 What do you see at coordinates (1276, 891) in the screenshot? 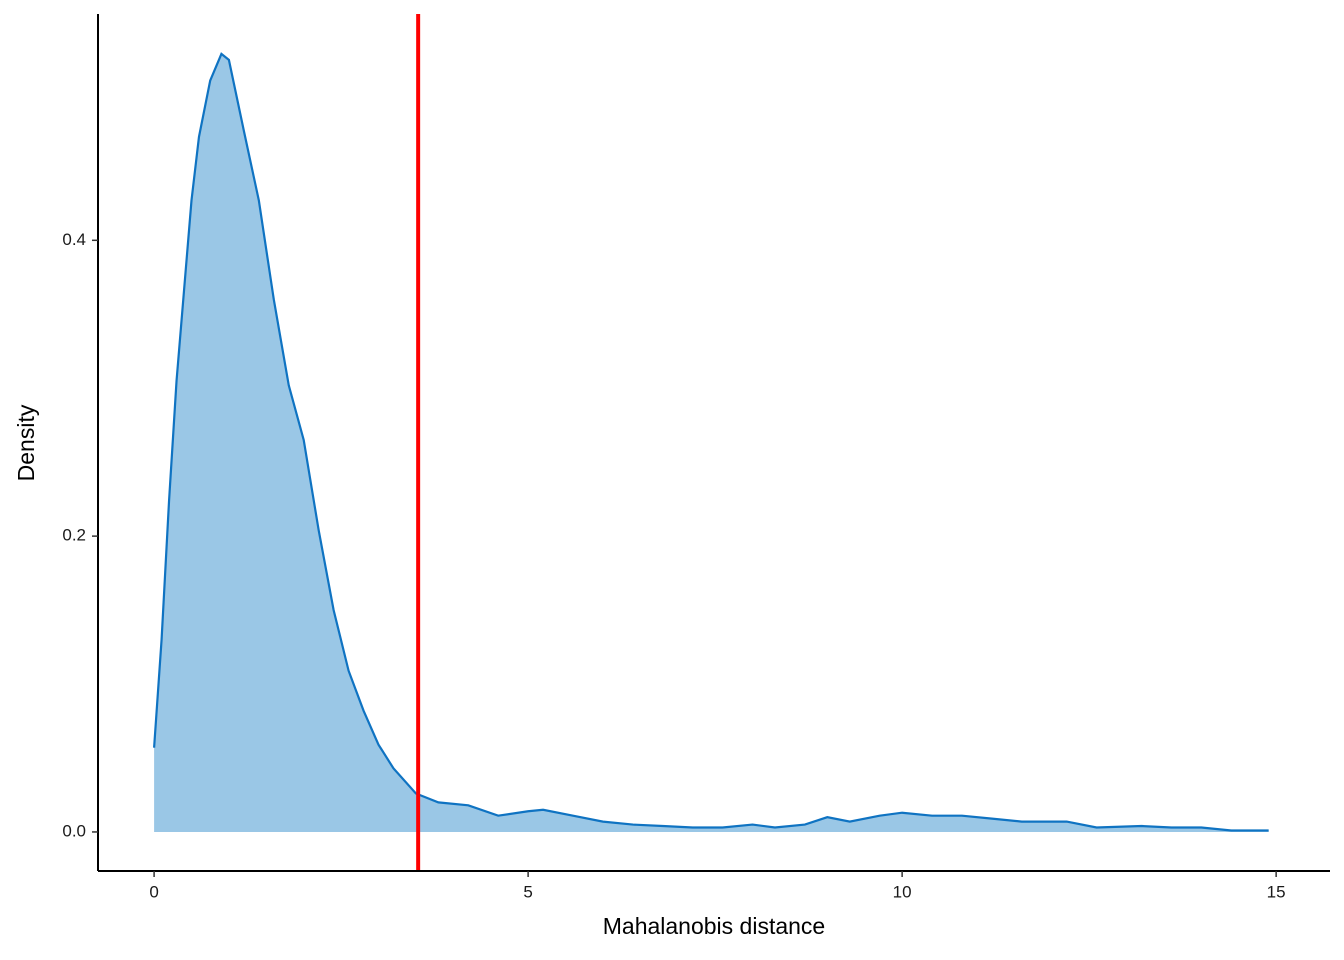
I see `x-tick-label: 15` at bounding box center [1276, 891].